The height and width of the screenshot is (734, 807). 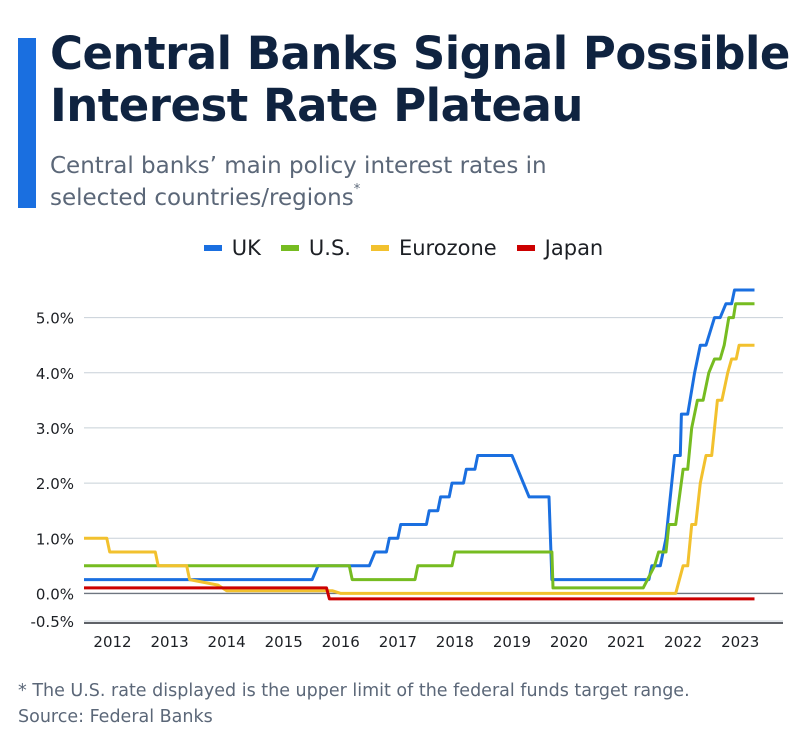 I want to click on x-tick-label: 2019, so click(x=512, y=642).